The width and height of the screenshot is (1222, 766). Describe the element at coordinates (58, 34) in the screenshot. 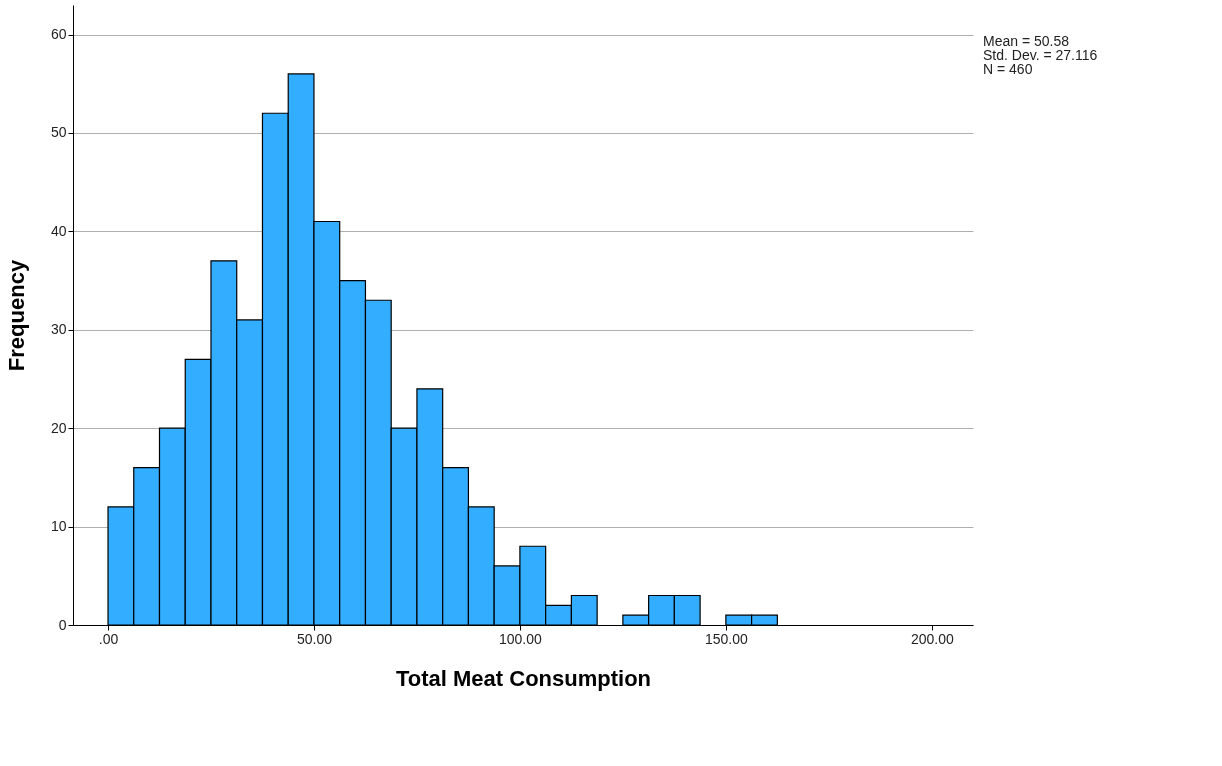

I see `y-tick-label: 60` at that location.